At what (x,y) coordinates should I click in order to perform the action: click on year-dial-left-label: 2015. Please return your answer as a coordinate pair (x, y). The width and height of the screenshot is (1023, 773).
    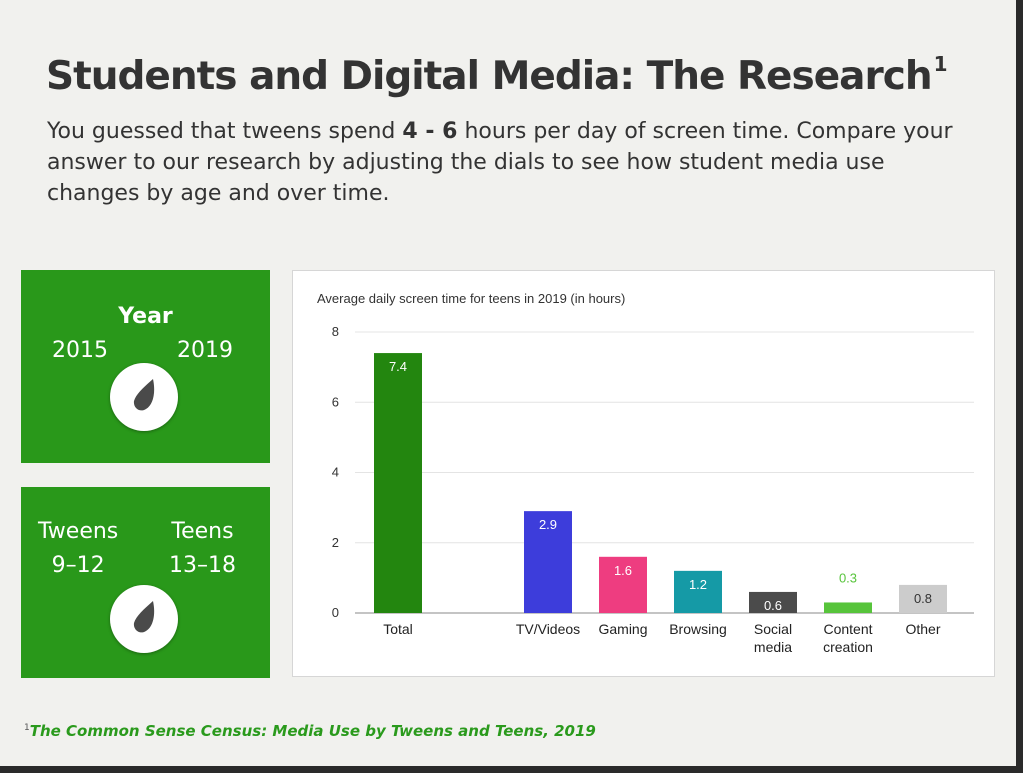
    Looking at the image, I should click on (80, 350).